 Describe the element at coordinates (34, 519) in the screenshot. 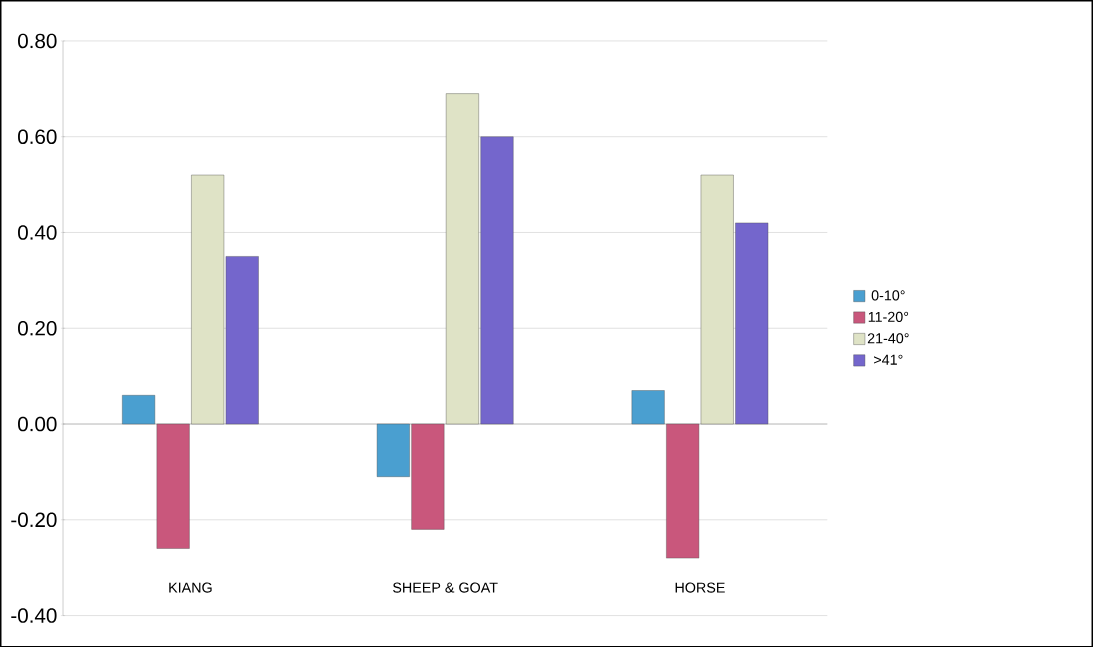

I see `y-tick-label: -0.20` at that location.